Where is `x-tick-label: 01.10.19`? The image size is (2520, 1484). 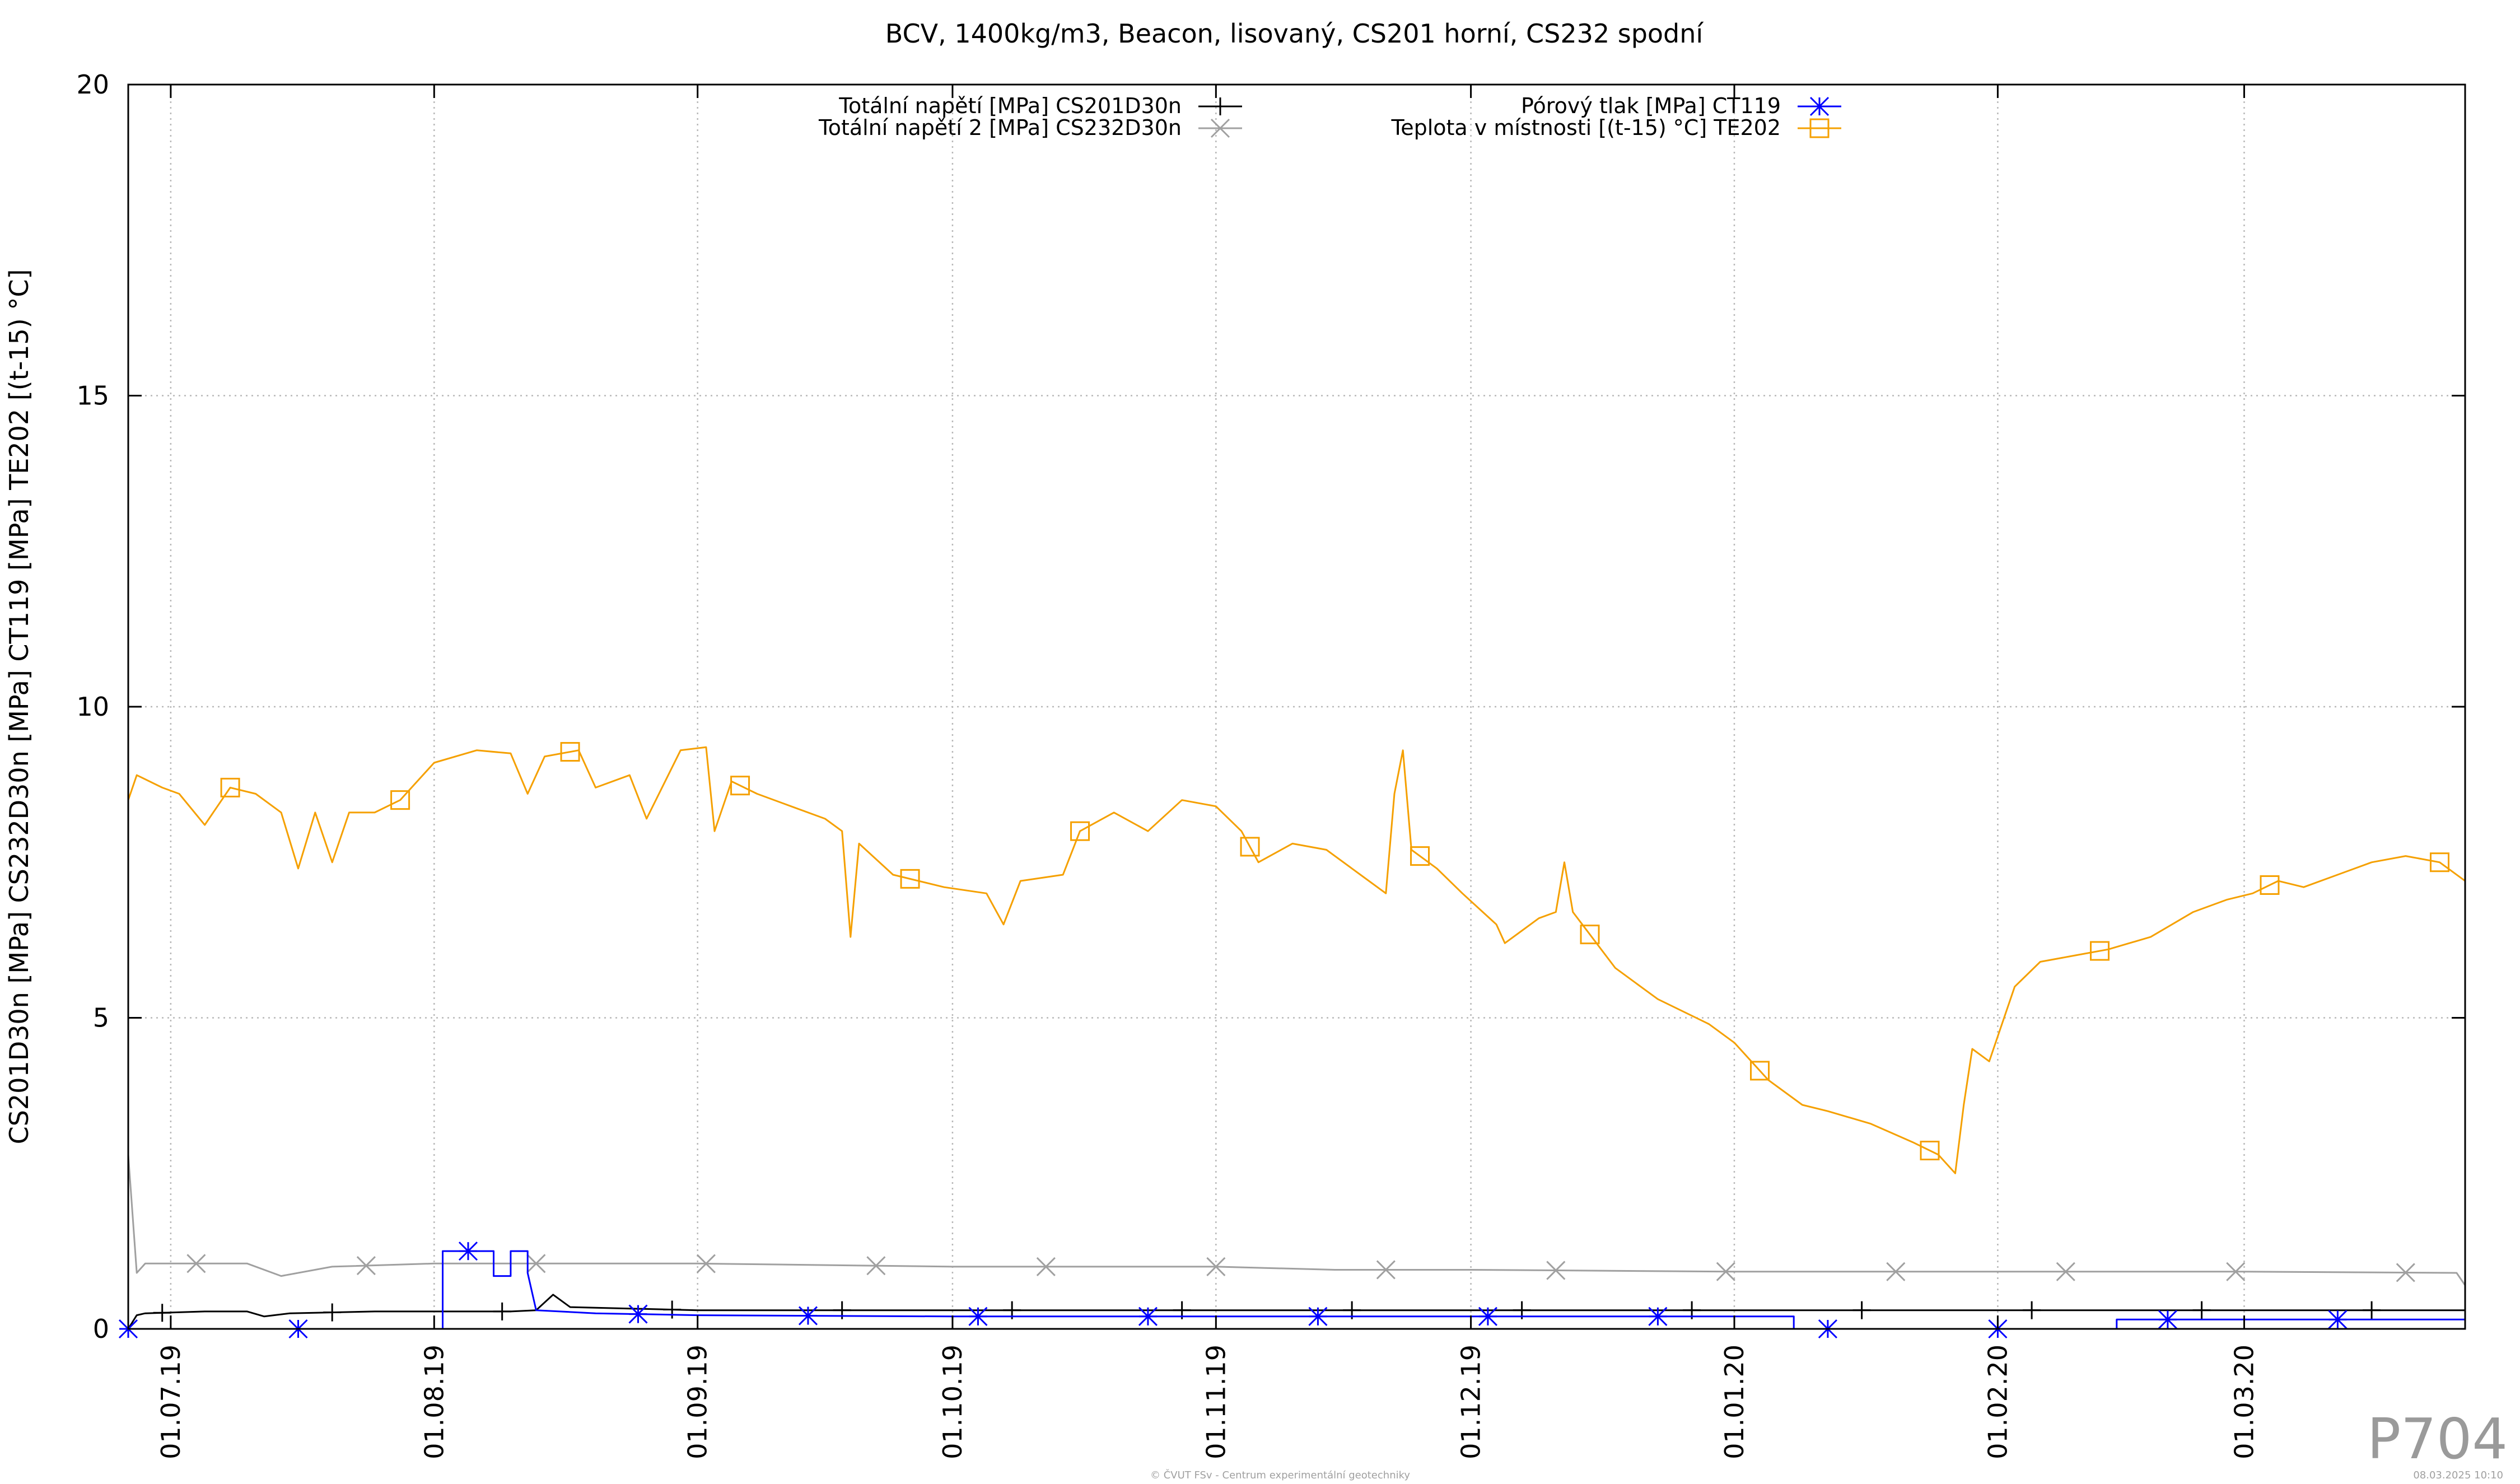
x-tick-label: 01.10.19 is located at coordinates (953, 1402).